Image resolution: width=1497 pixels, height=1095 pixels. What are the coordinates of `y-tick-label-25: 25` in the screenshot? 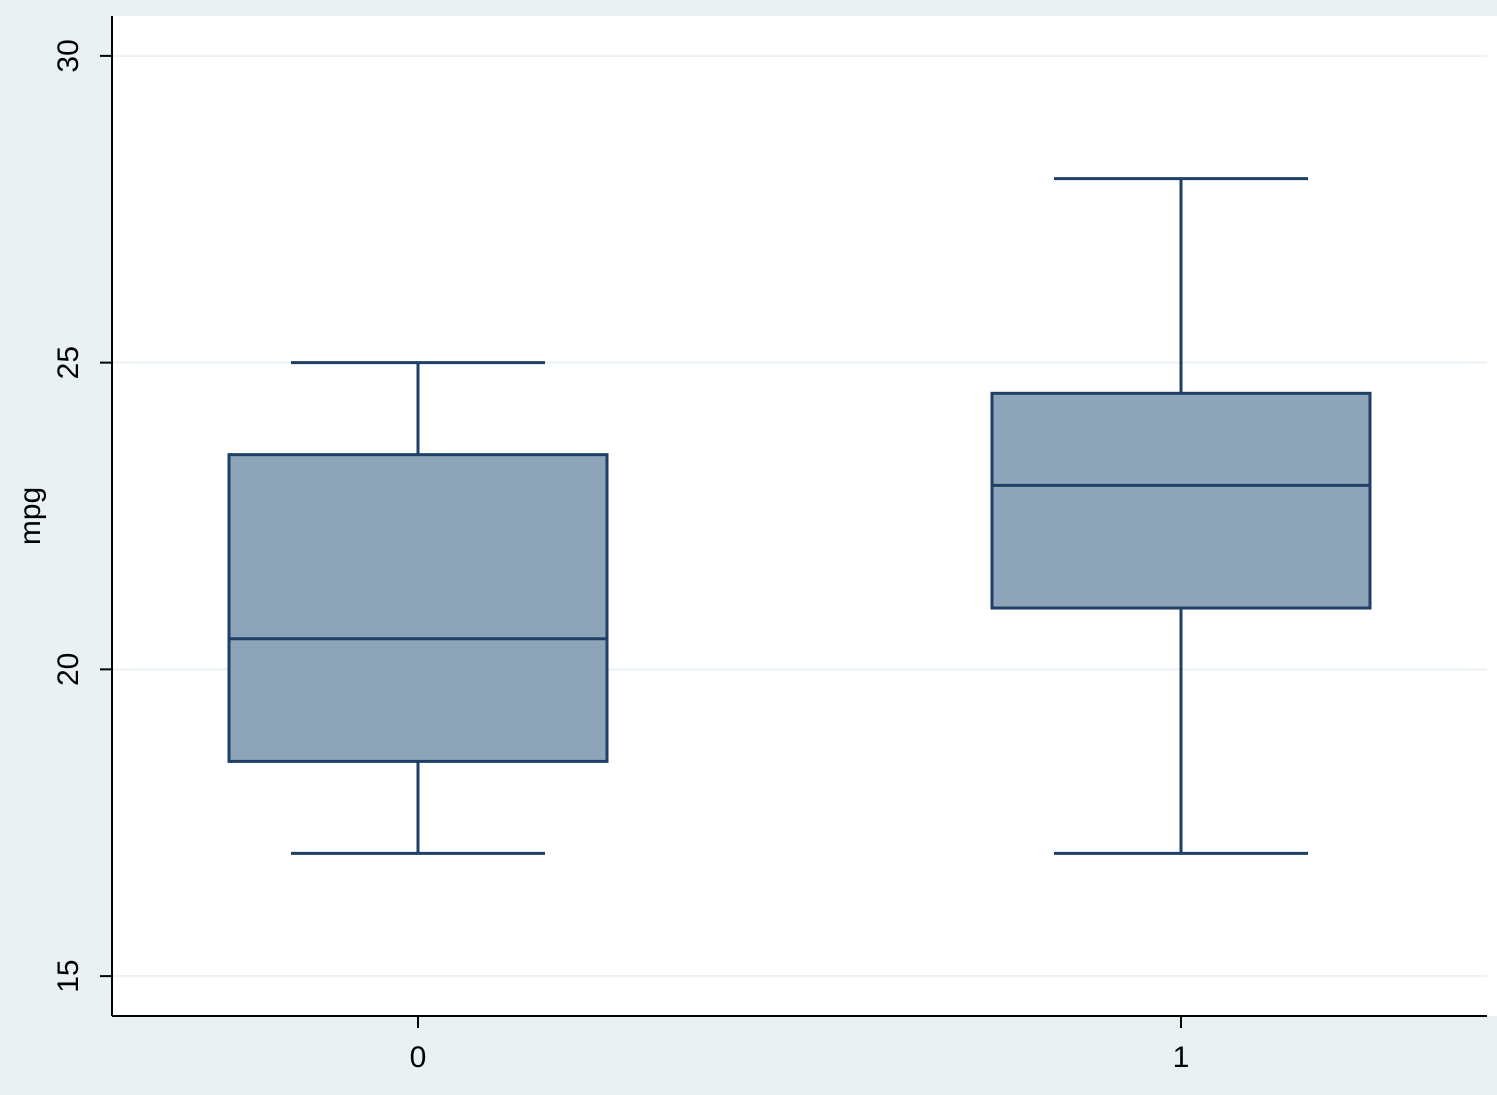 It's located at (68, 362).